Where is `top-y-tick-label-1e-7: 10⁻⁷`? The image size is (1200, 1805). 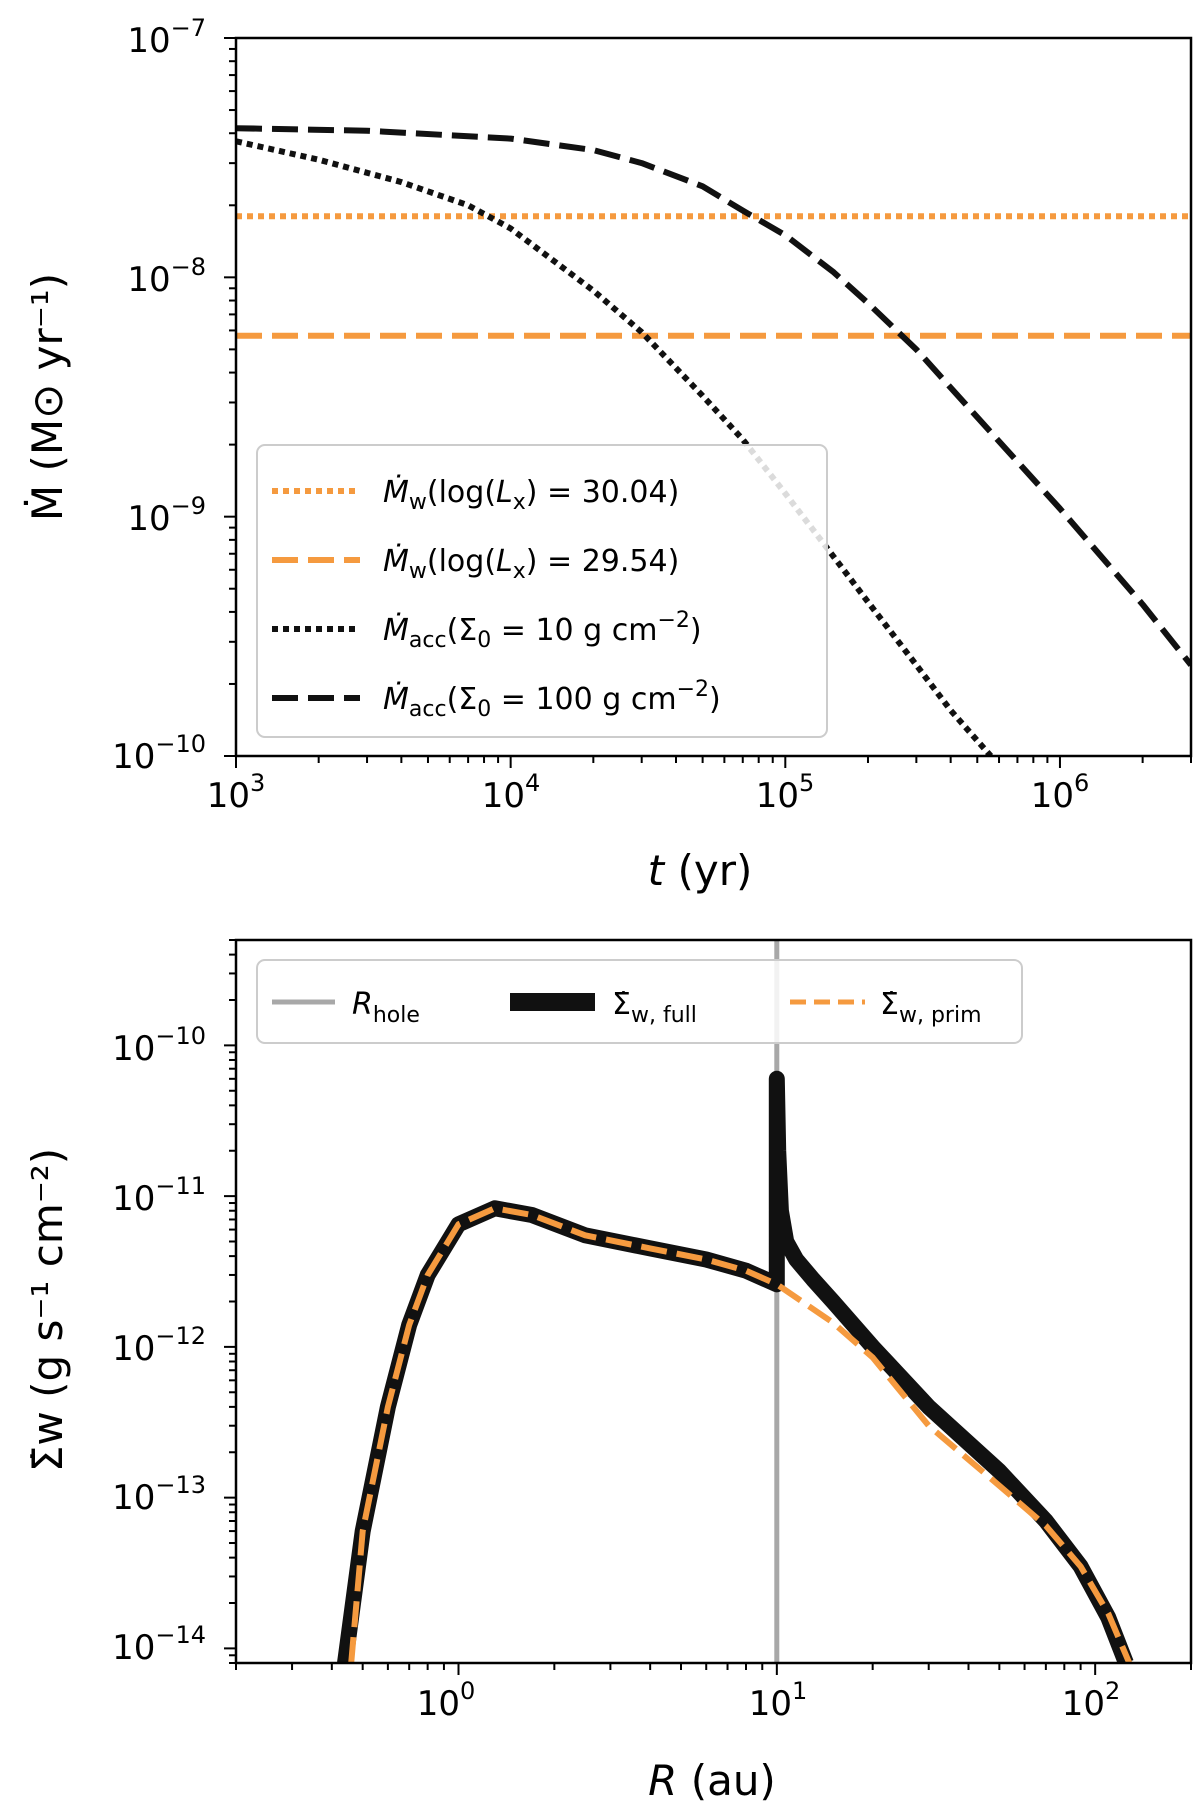
top-y-tick-label-1e-7: 10⁻⁷ is located at coordinates (166, 37).